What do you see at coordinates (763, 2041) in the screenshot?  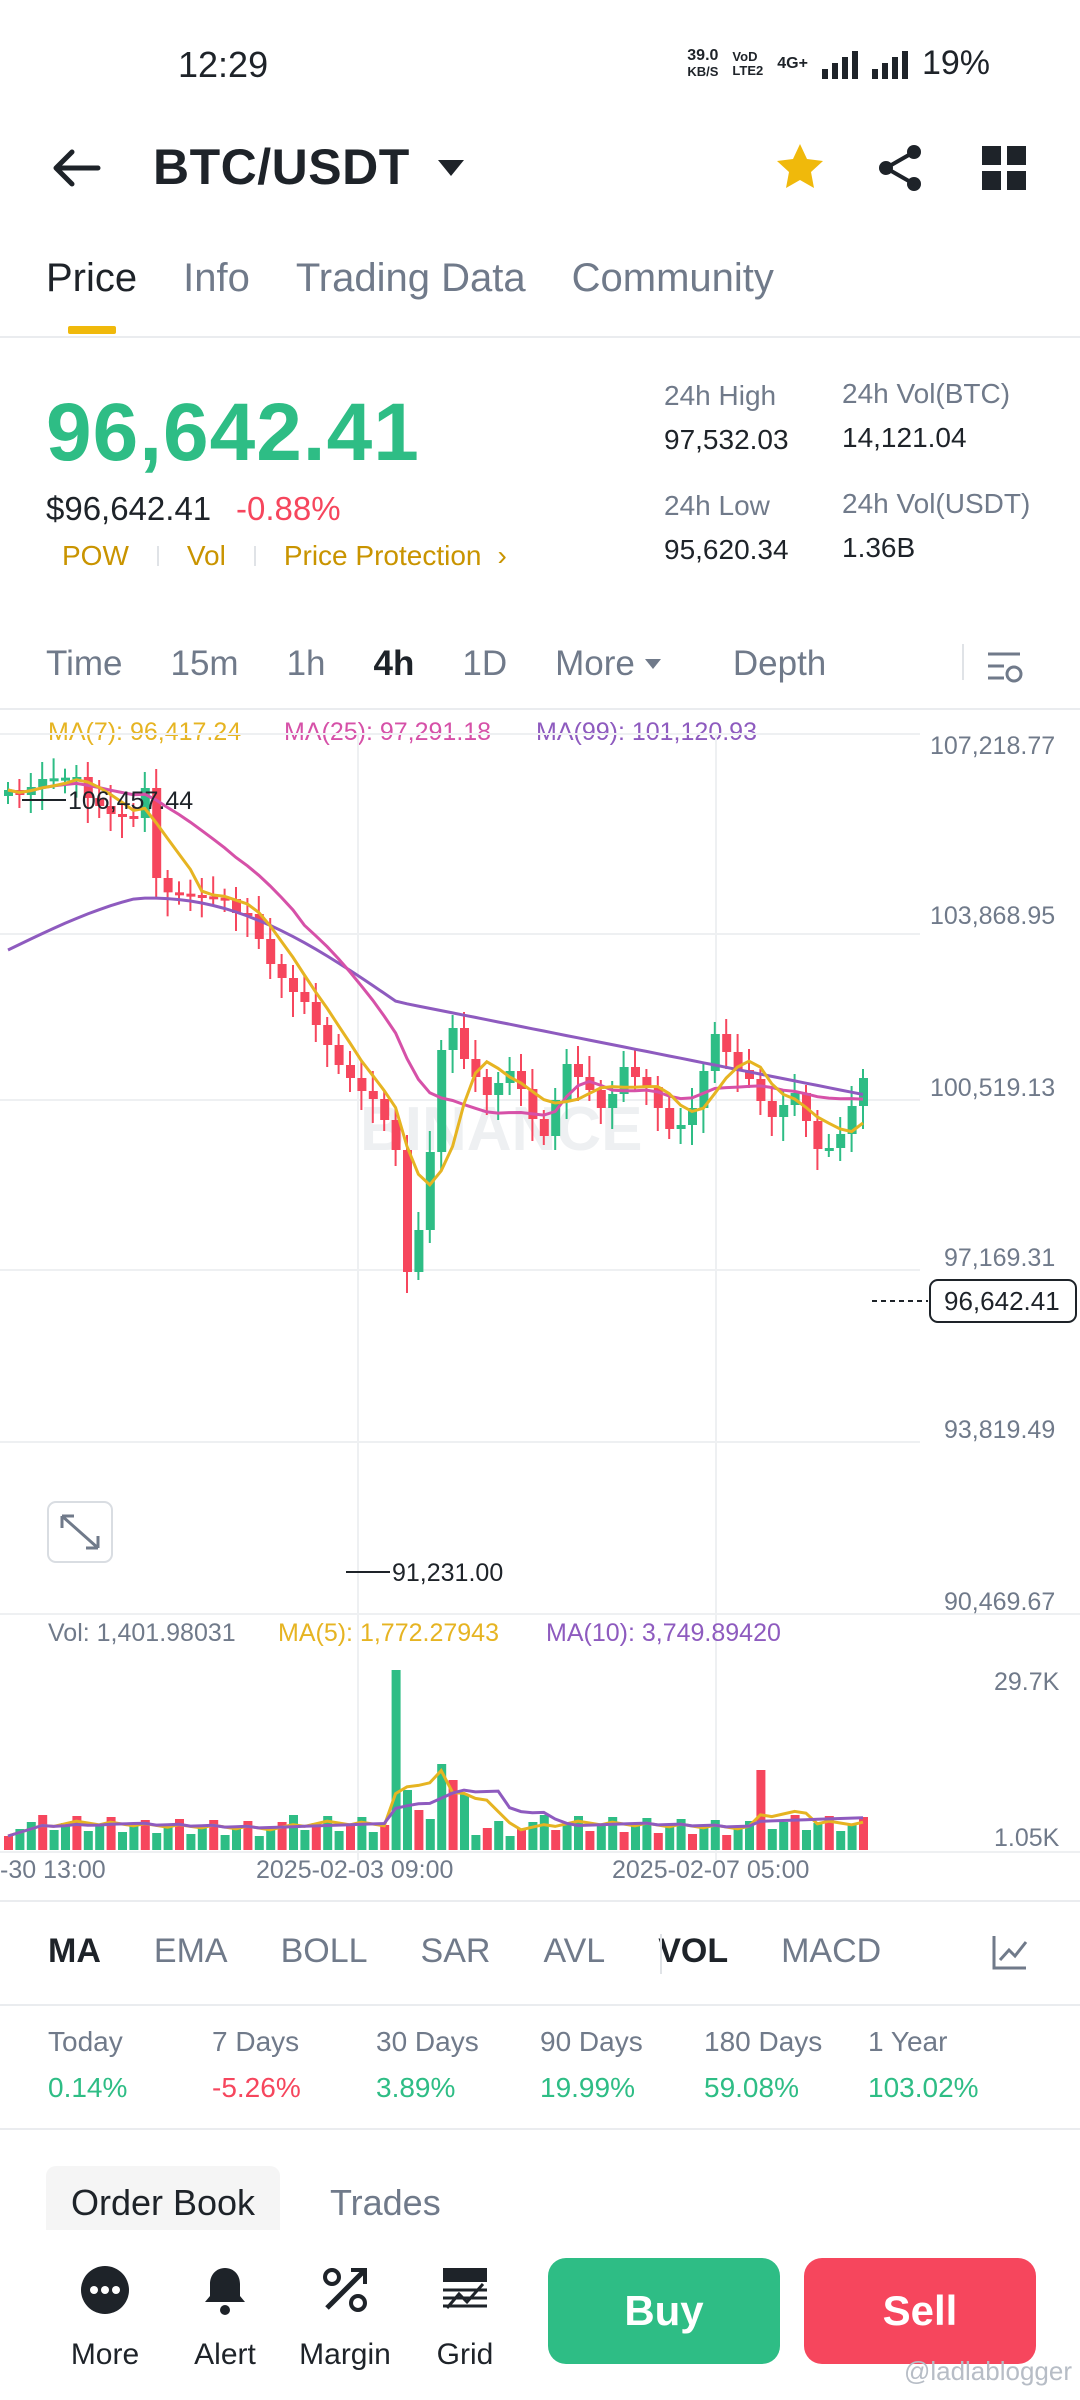 I see `perf-label-180d: 180 Days` at bounding box center [763, 2041].